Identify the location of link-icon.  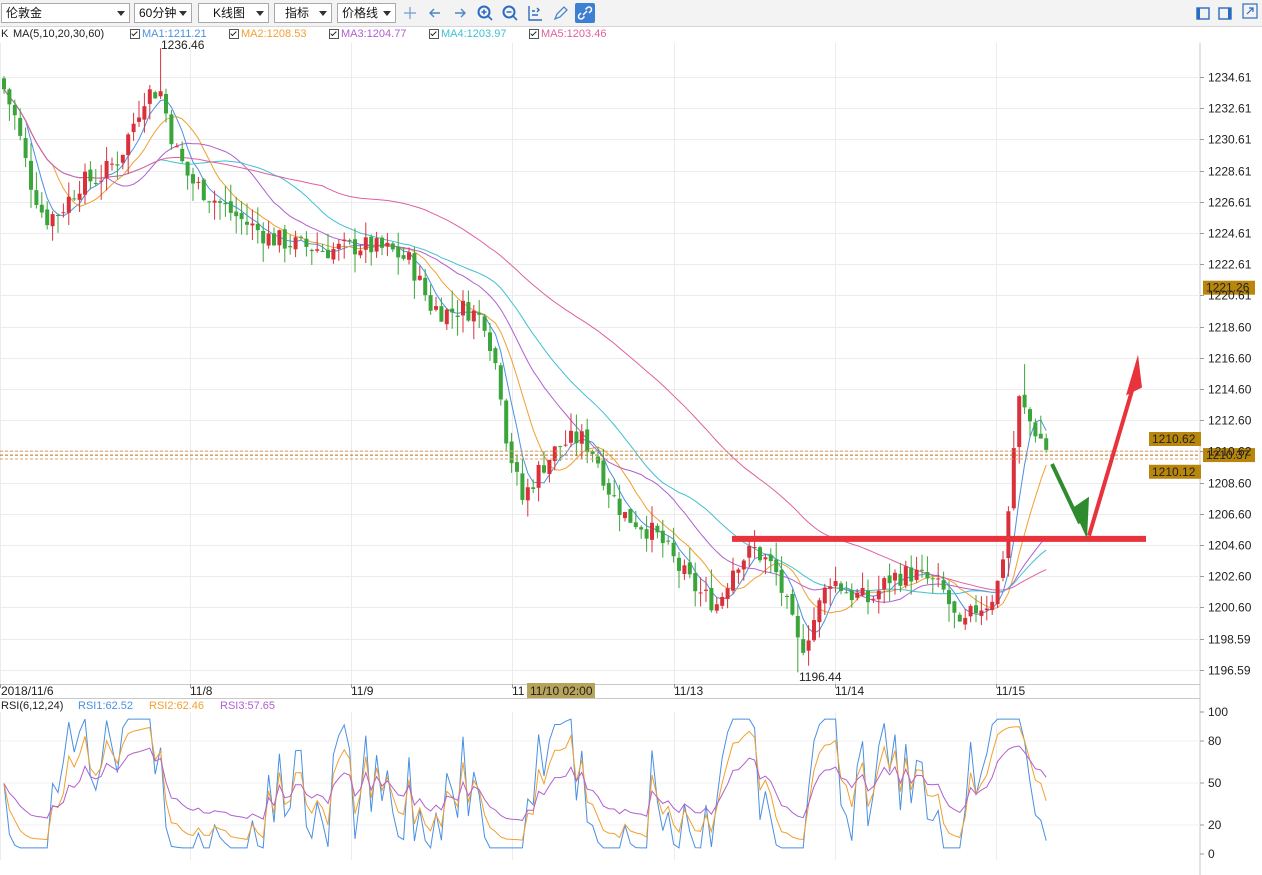
(585, 13).